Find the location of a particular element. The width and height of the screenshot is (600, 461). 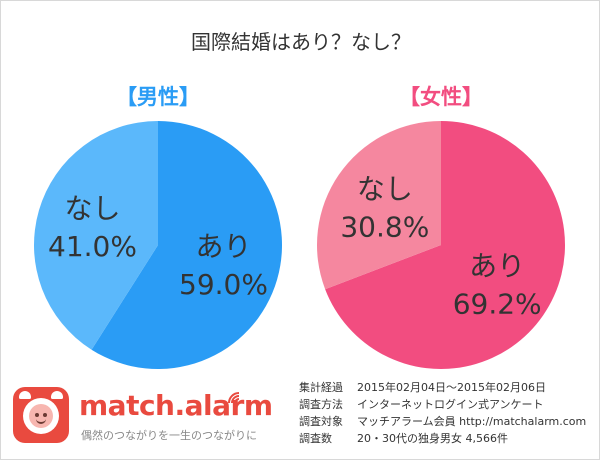

survey-key: 調査数 is located at coordinates (315, 438).